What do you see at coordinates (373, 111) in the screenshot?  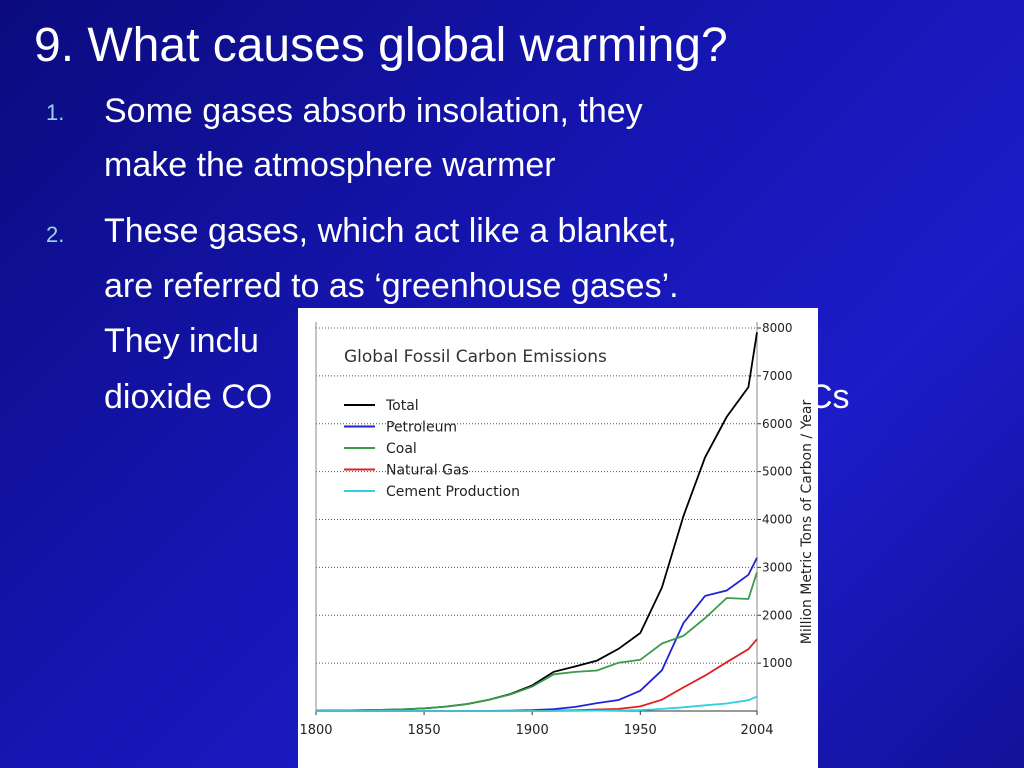 I see `item-line: Some gases absorb insolation, they` at bounding box center [373, 111].